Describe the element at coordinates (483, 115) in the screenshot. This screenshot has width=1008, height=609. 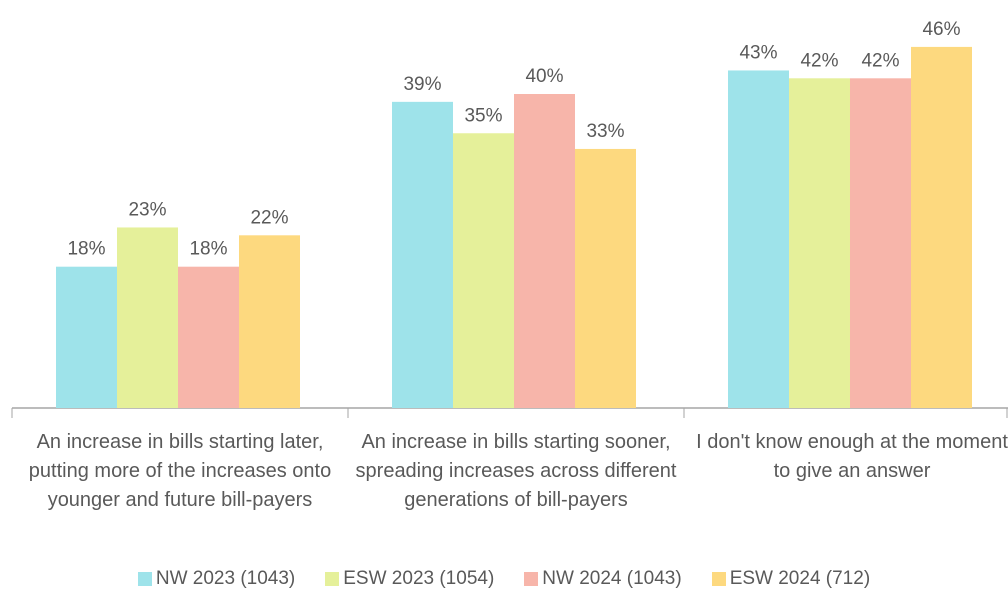
I see `value-label: 35%` at that location.